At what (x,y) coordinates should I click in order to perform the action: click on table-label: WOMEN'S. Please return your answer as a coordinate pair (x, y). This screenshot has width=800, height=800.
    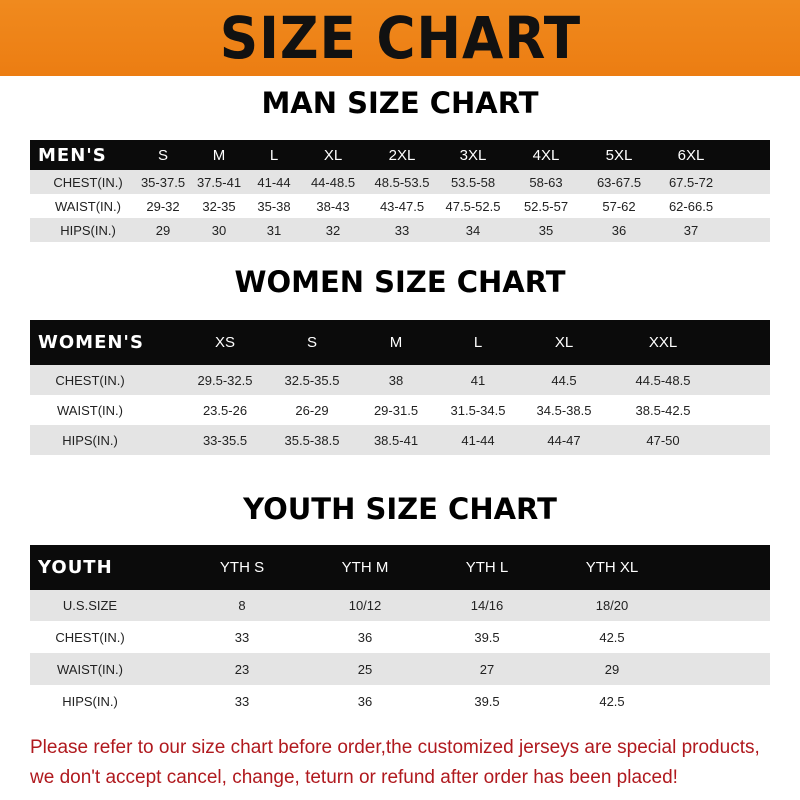
    Looking at the image, I should click on (91, 342).